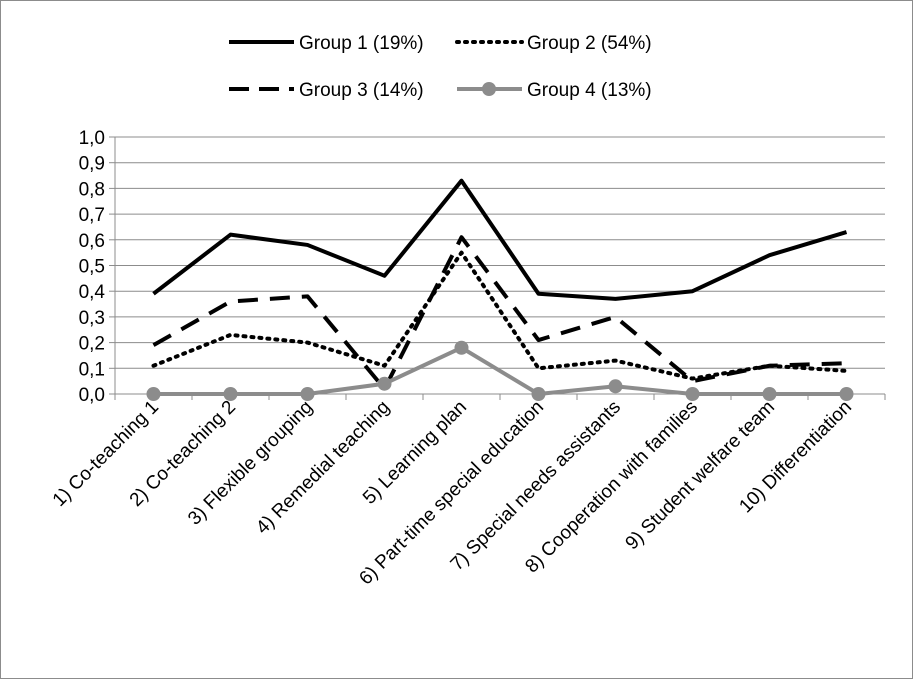 This screenshot has height=679, width=913. Describe the element at coordinates (589, 43) in the screenshot. I see `legend-label-group-2: Group 2 (54%)` at that location.